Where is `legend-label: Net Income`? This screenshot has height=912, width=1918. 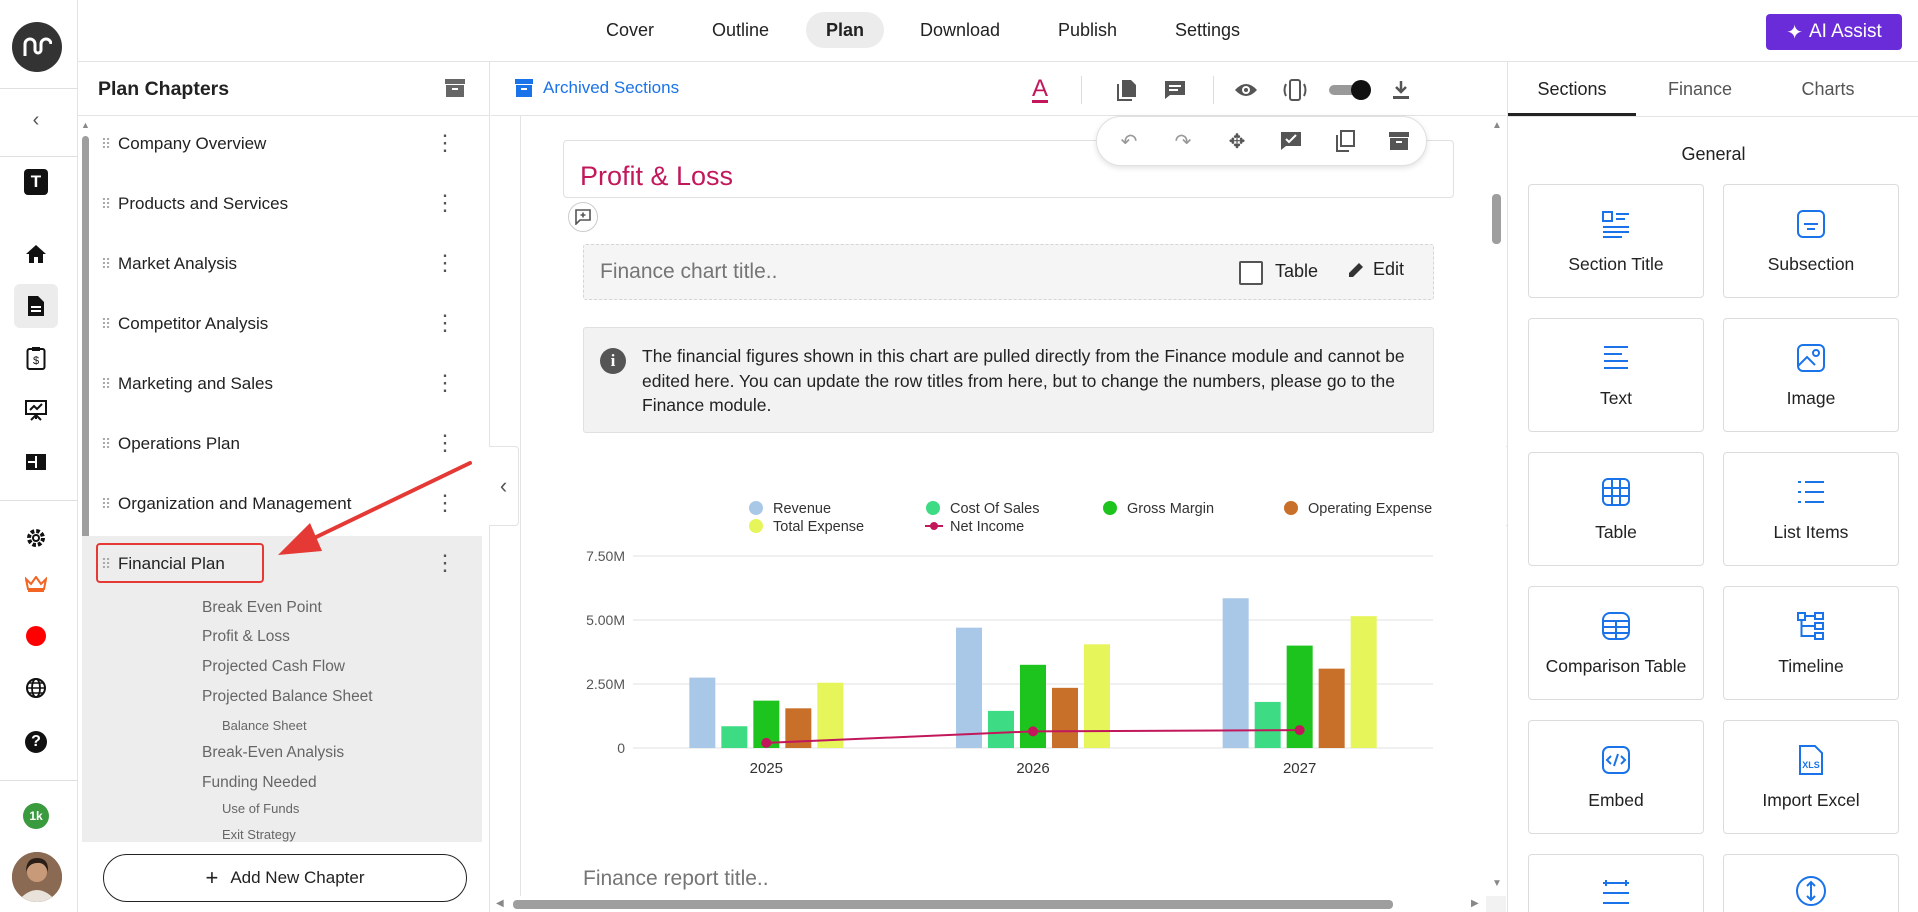 legend-label: Net Income is located at coordinates (987, 527).